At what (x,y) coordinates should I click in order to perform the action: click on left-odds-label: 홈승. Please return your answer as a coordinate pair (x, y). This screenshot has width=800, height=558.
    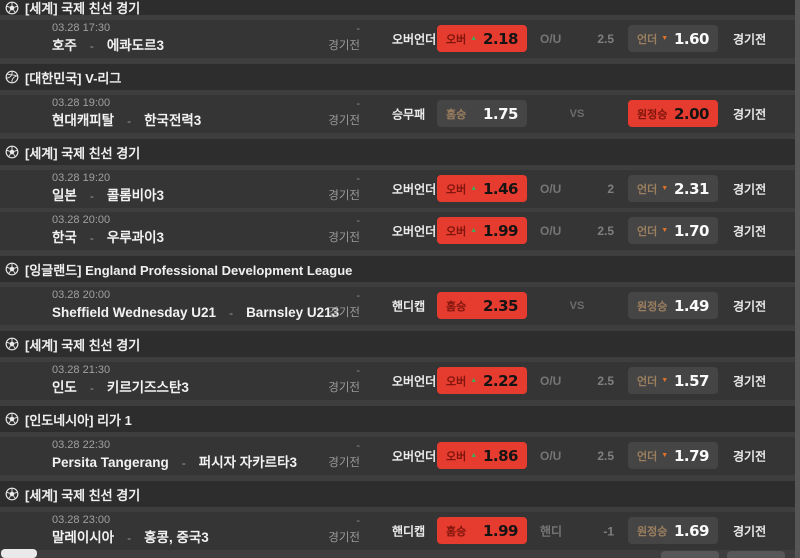
    Looking at the image, I should click on (456, 306).